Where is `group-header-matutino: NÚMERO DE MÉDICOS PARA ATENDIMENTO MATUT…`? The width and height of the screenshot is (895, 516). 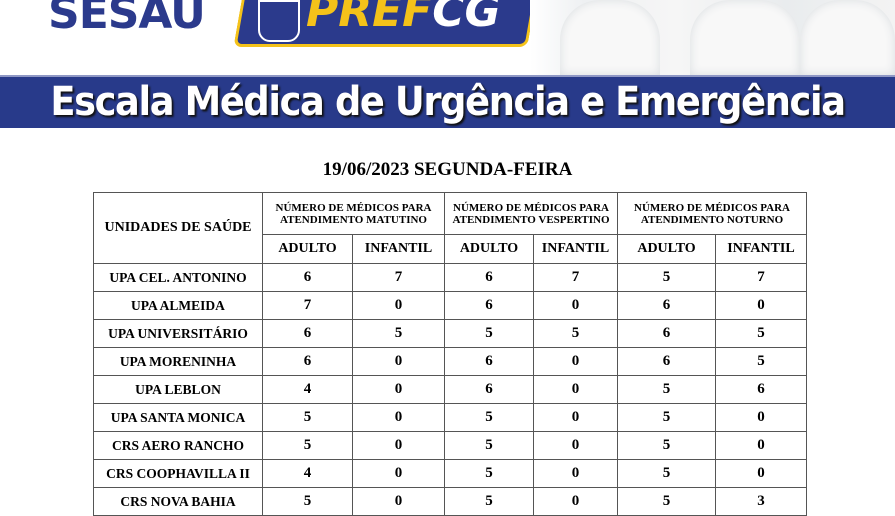 group-header-matutino: NÚMERO DE MÉDICOS PARA ATENDIMENTO MATUT… is located at coordinates (353, 213).